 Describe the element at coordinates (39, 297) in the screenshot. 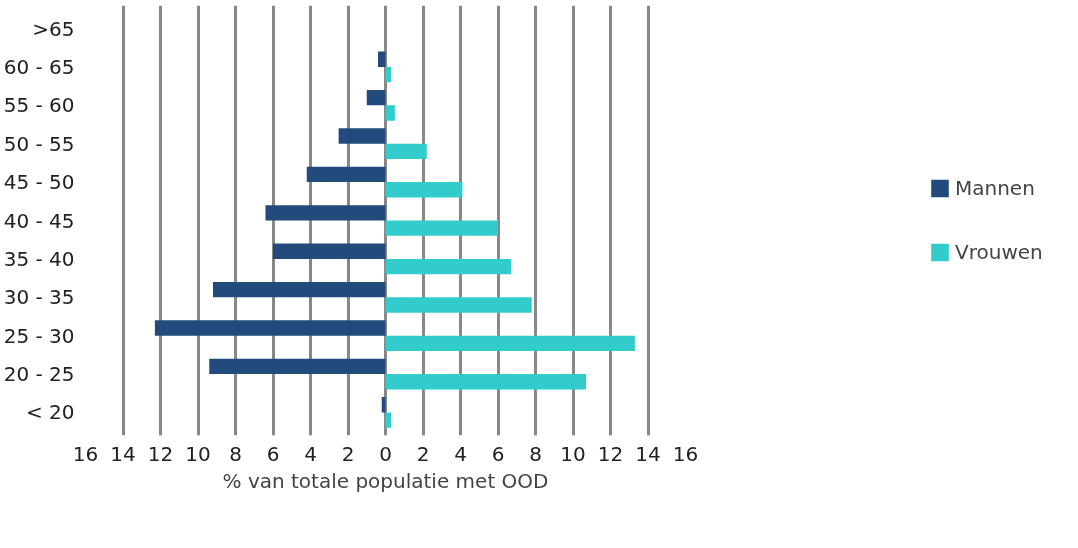

I see `y-tick-label: 30 - 35` at that location.